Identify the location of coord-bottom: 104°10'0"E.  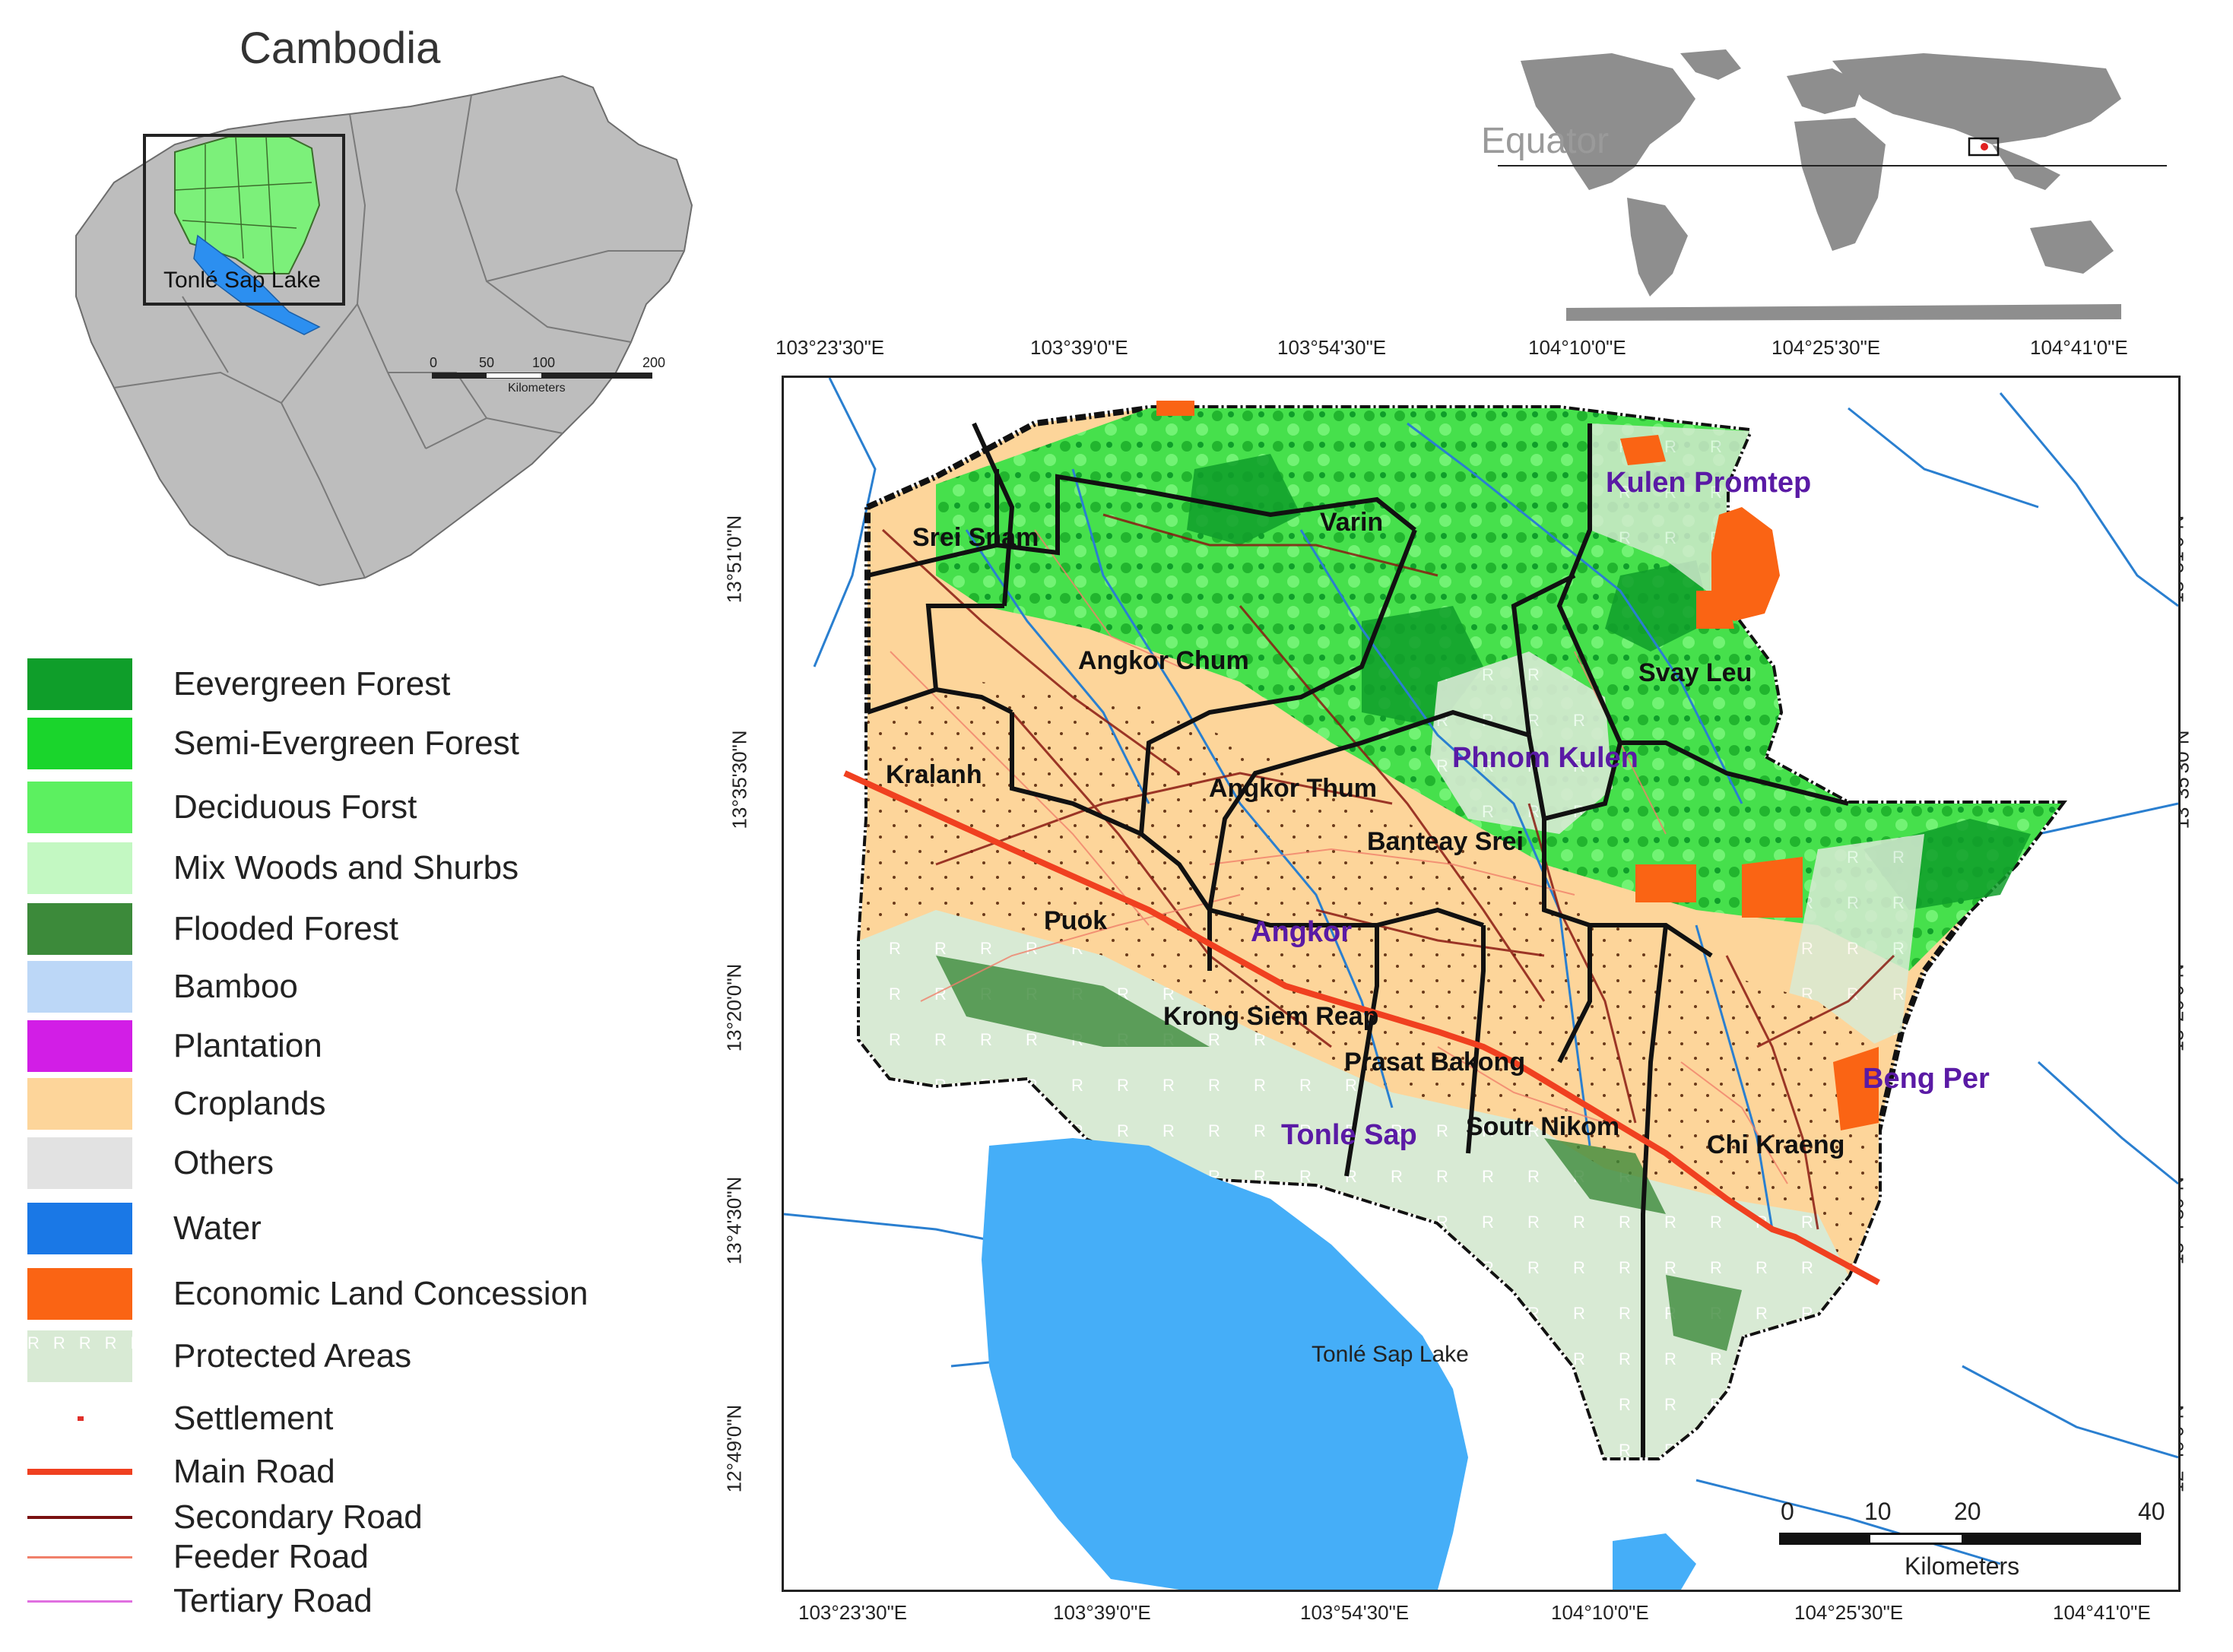
(1600, 1612).